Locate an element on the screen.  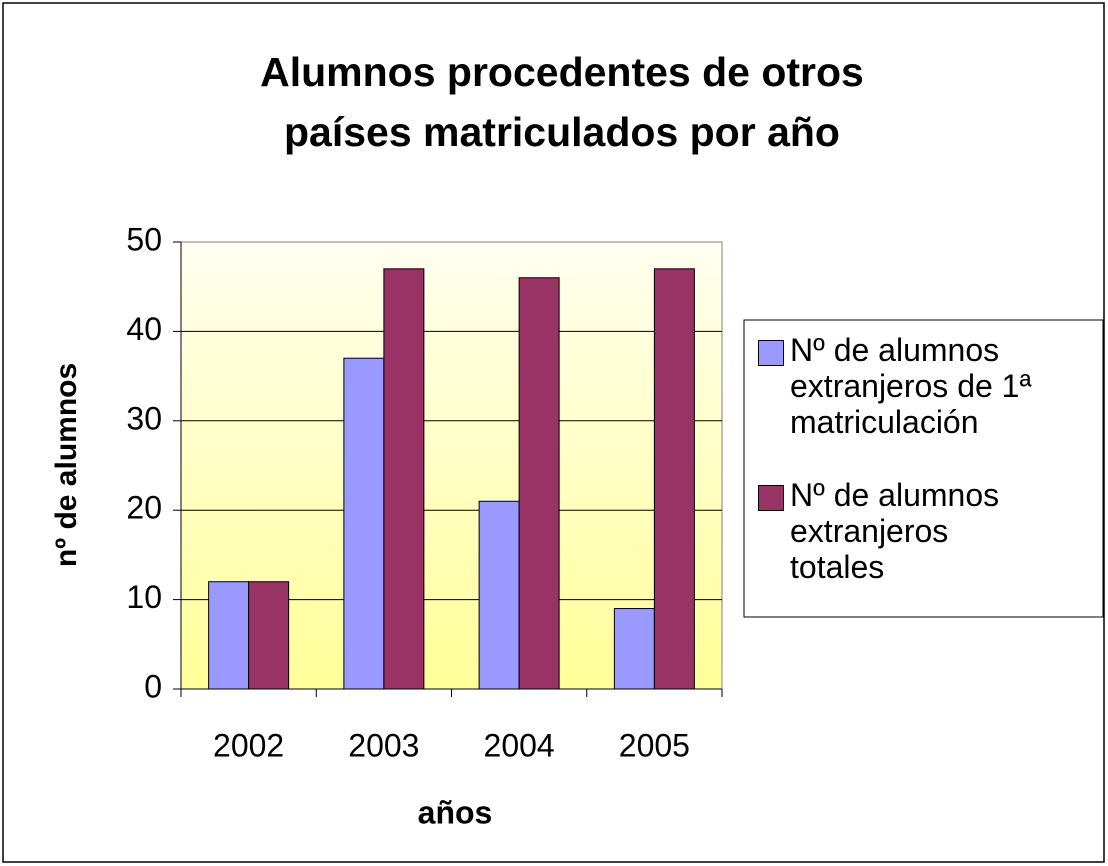
x-tick-label: 2004 is located at coordinates (519, 745).